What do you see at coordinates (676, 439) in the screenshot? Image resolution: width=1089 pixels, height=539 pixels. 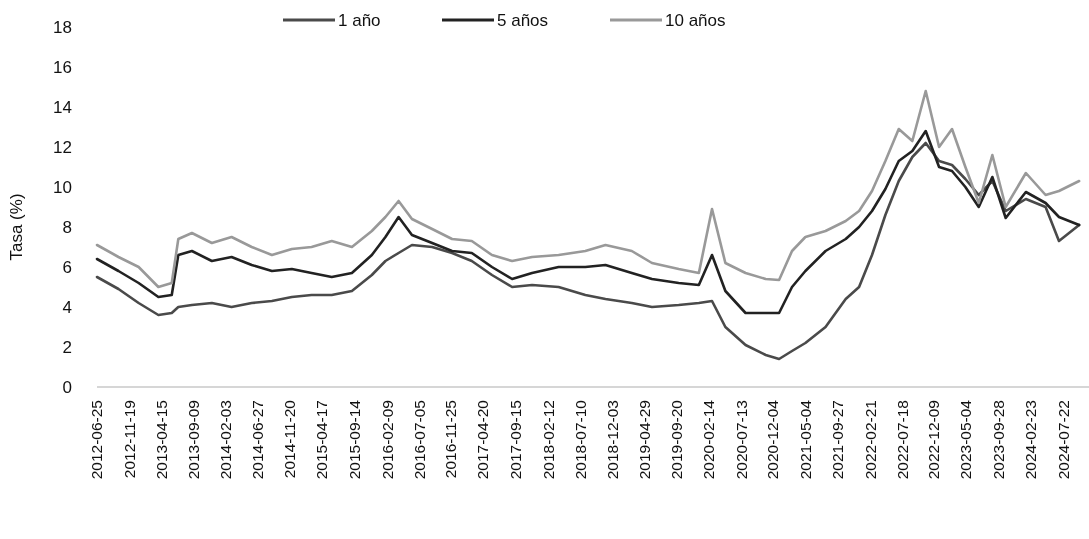 I see `x-tick-label: 2019-09-20` at bounding box center [676, 439].